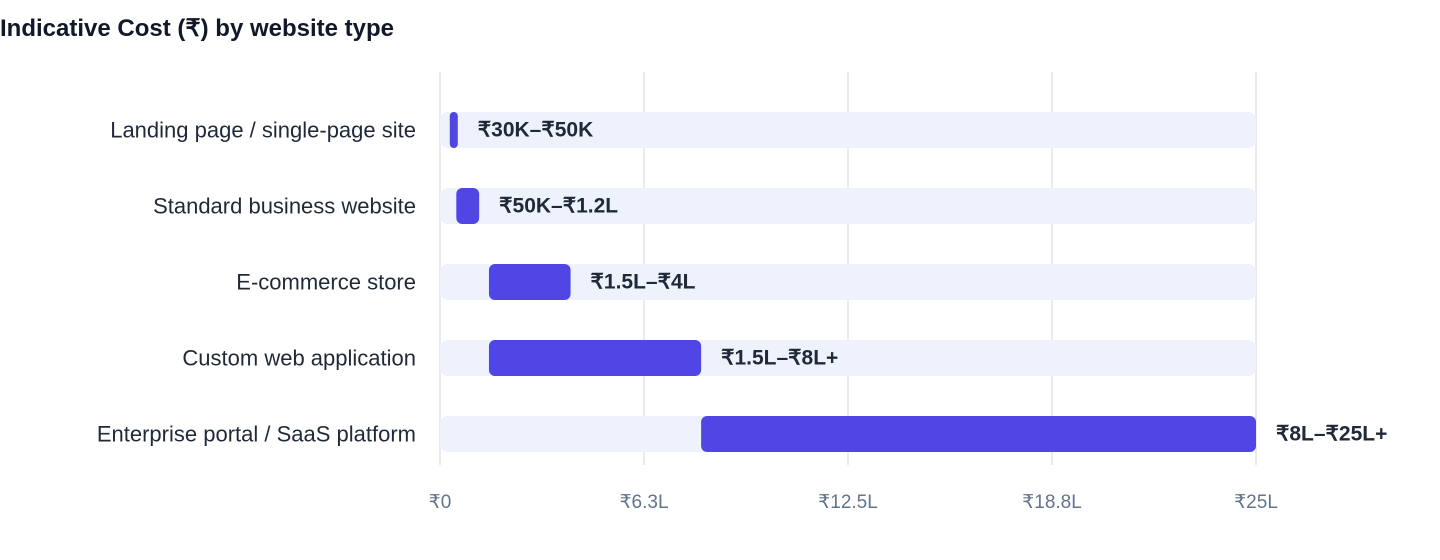  What do you see at coordinates (535, 130) in the screenshot?
I see `bar-value-label: ₹30K–₹50K` at bounding box center [535, 130].